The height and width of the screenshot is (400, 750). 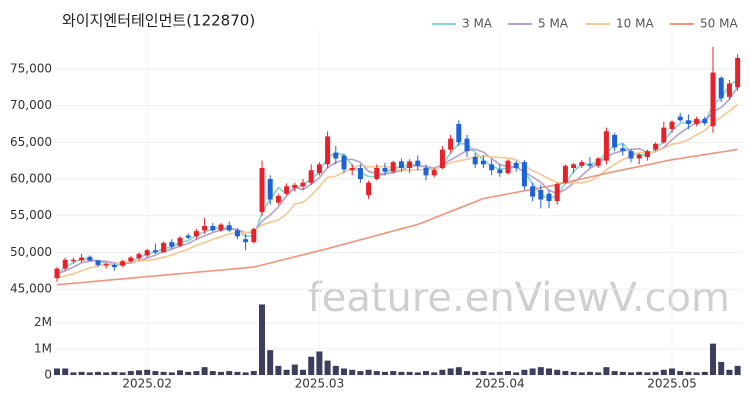 I want to click on y-tick-label: 60,000, so click(x=31, y=179).